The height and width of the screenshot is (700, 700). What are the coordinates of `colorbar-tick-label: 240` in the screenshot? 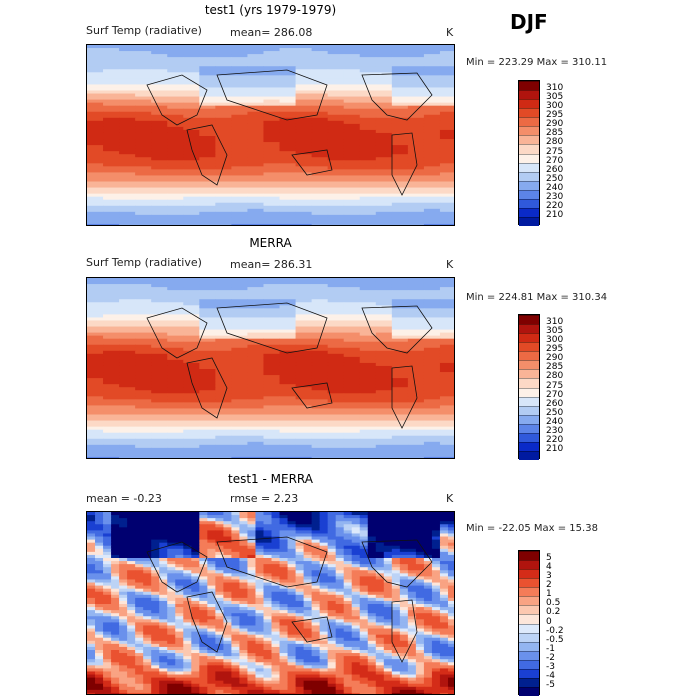 It's located at (555, 421).